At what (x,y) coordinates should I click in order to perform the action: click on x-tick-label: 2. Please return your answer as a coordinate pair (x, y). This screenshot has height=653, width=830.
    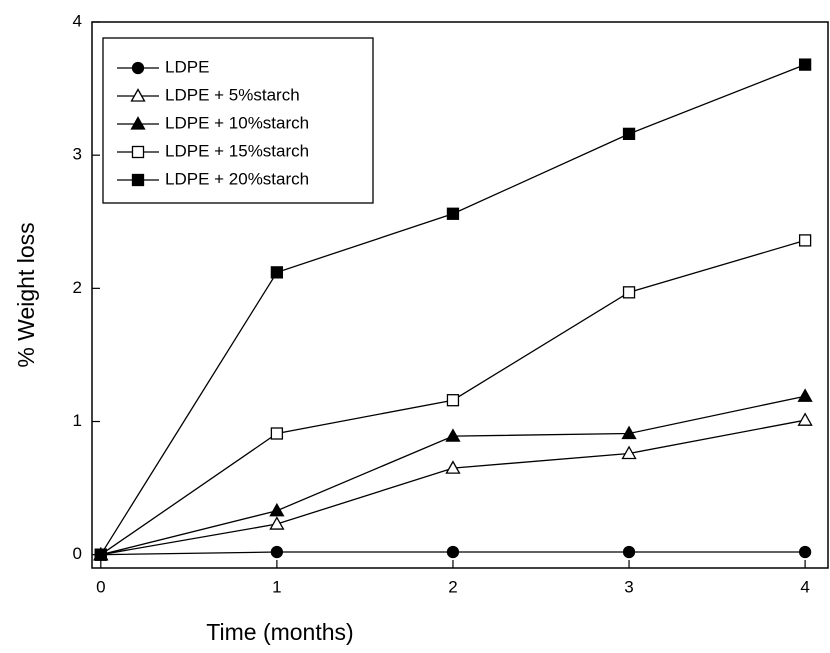
    Looking at the image, I should click on (452, 586).